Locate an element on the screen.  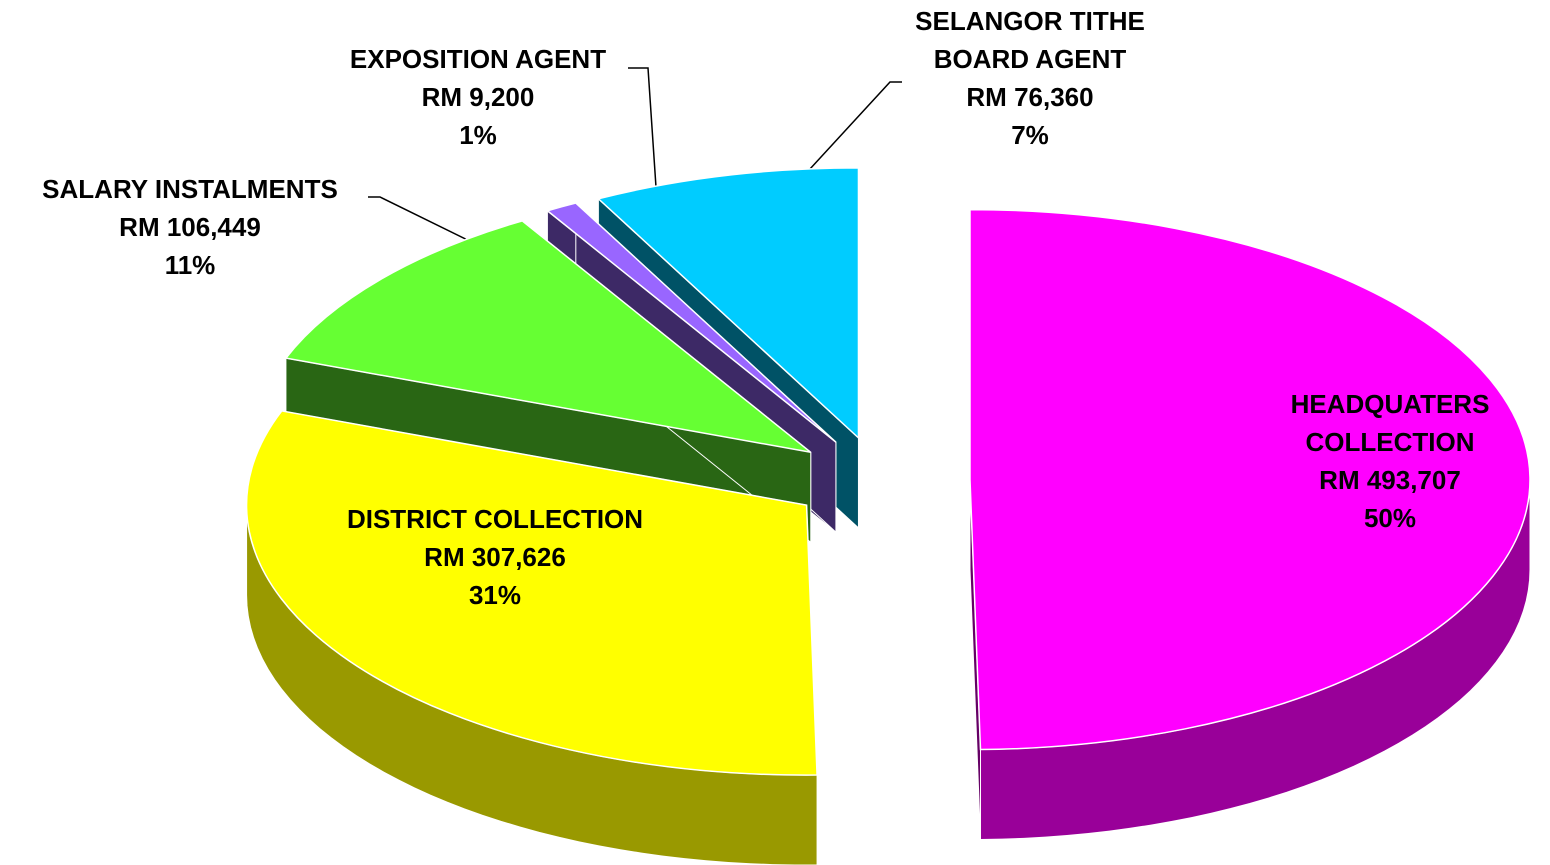
label-percent: 7% is located at coordinates (1030, 135).